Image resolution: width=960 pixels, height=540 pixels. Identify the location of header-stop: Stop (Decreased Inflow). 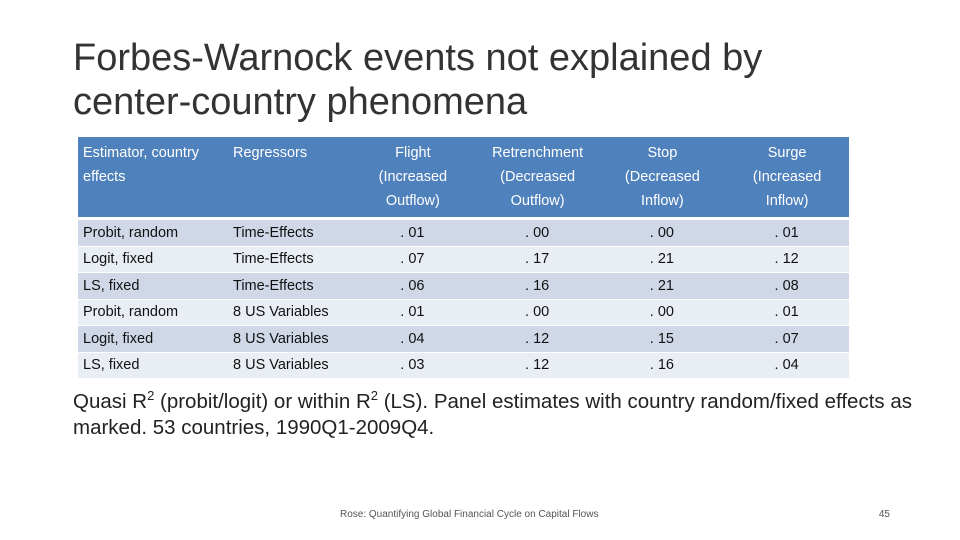
(662, 178).